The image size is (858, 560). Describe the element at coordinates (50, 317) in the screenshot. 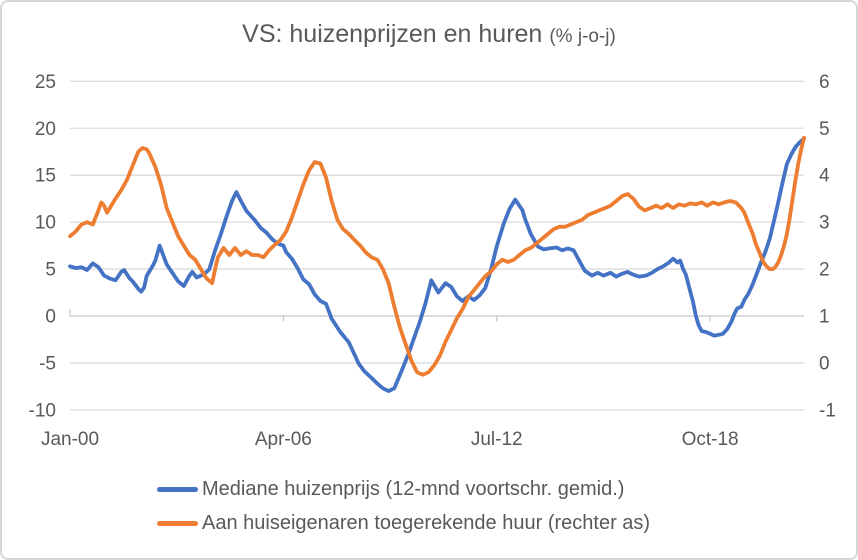

I see `left-axis-tick-label: 0` at that location.